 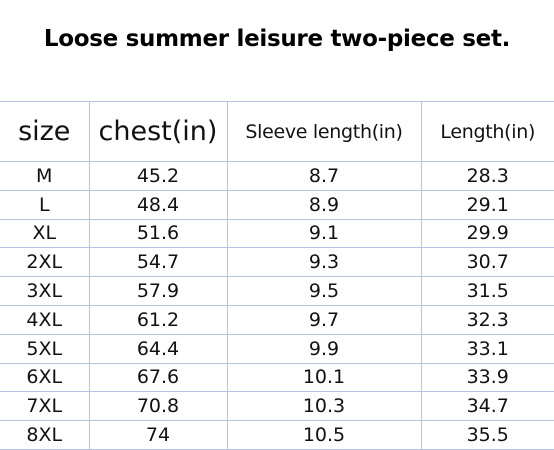 I want to click on cell-length: 35.5, so click(x=487, y=435).